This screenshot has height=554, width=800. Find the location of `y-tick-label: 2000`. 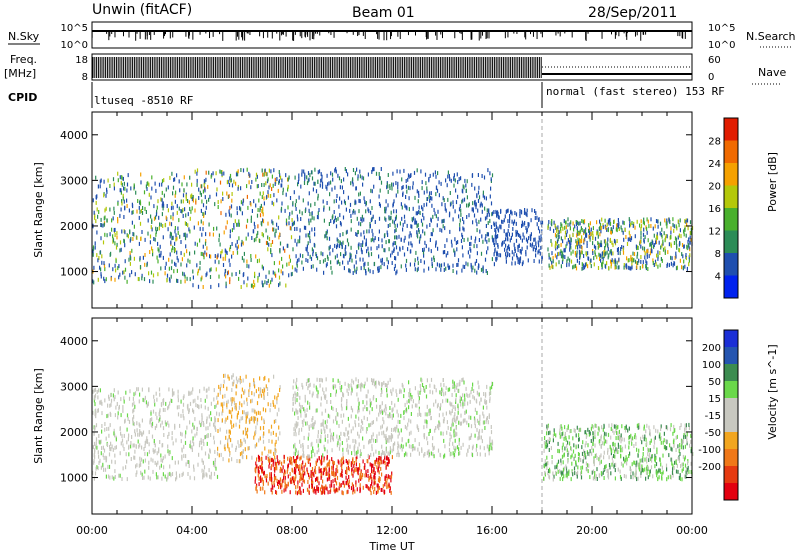

y-tick-label: 2000 is located at coordinates (74, 226).